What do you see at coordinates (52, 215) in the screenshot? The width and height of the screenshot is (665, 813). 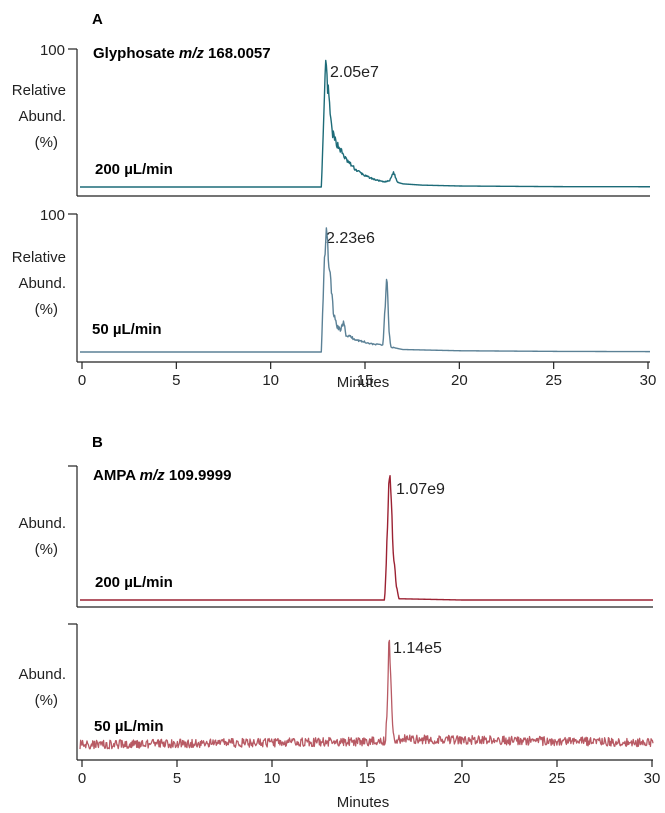 I see `a2-y-top-tick-label: 100` at bounding box center [52, 215].